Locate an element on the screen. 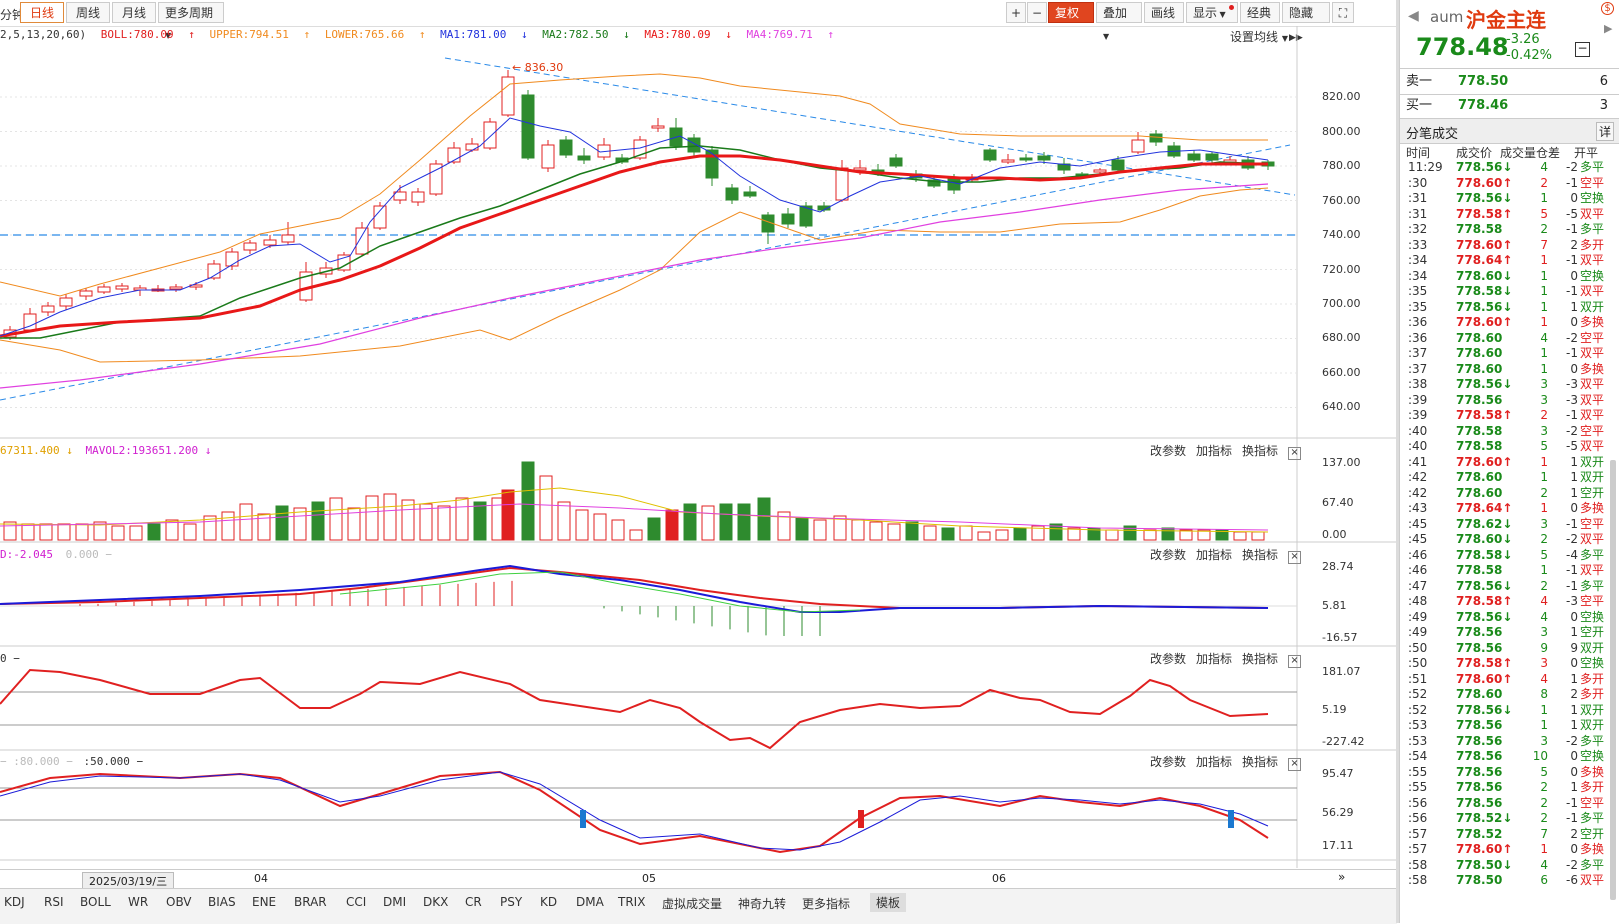  ma1-label: MA1:781.00 is located at coordinates (473, 34).